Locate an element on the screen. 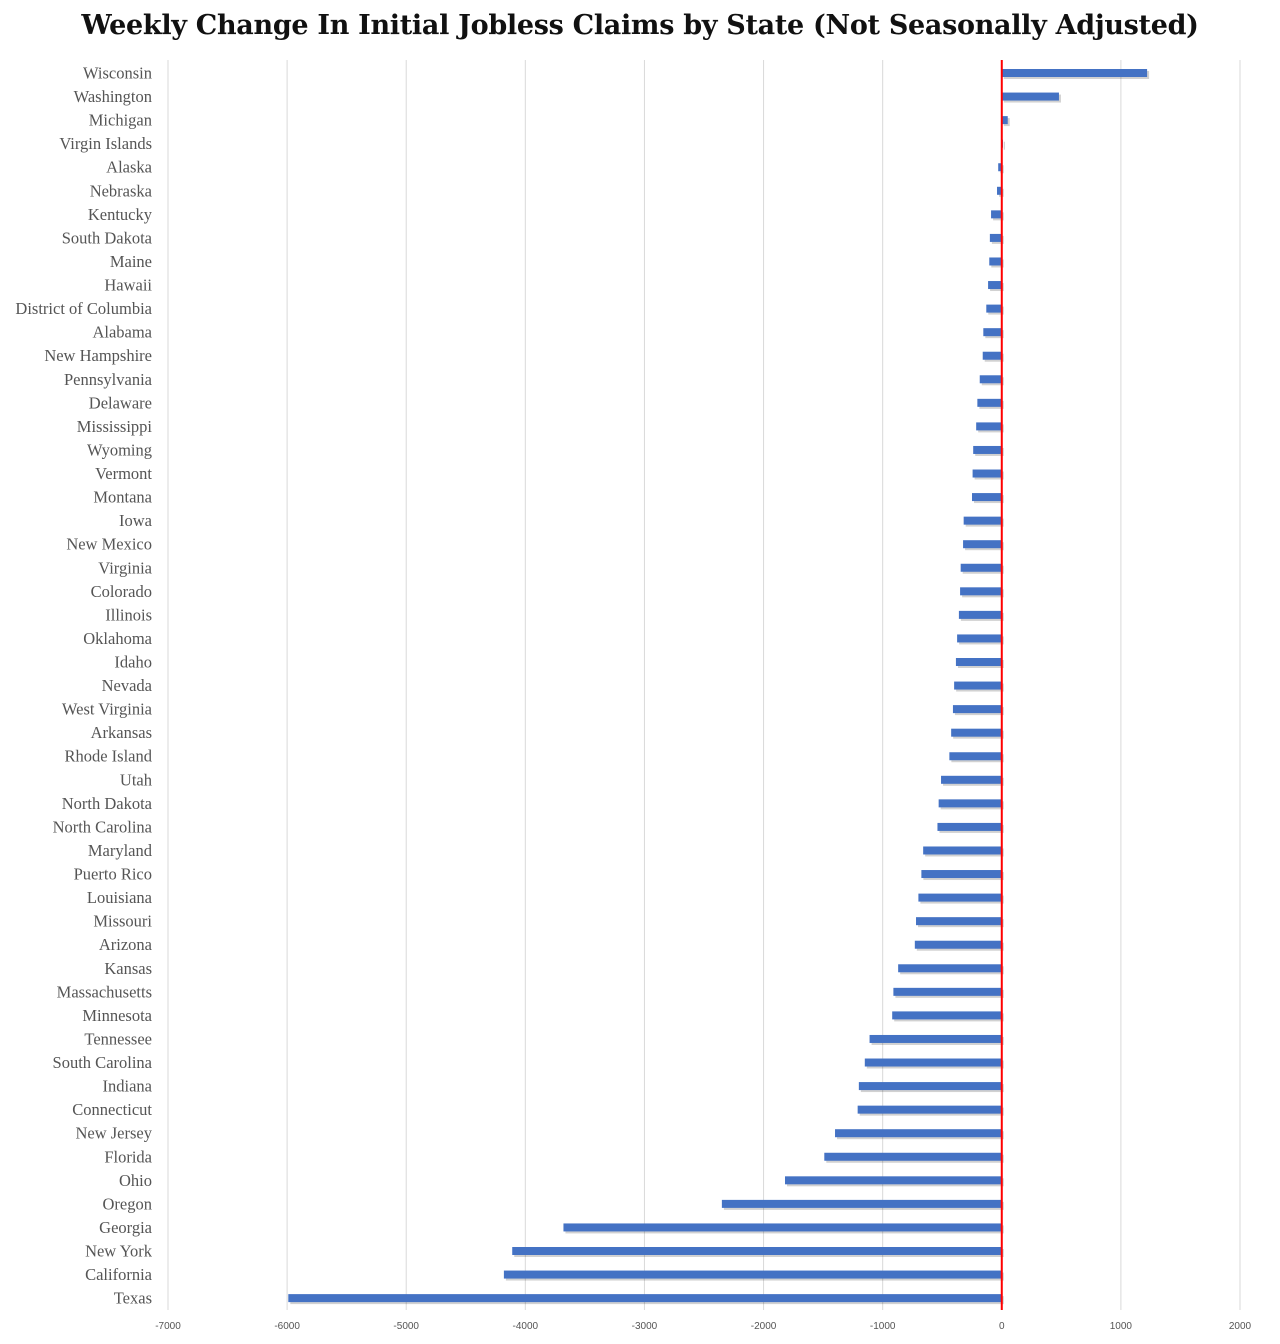  bar-shadow is located at coordinates (1004, 145).